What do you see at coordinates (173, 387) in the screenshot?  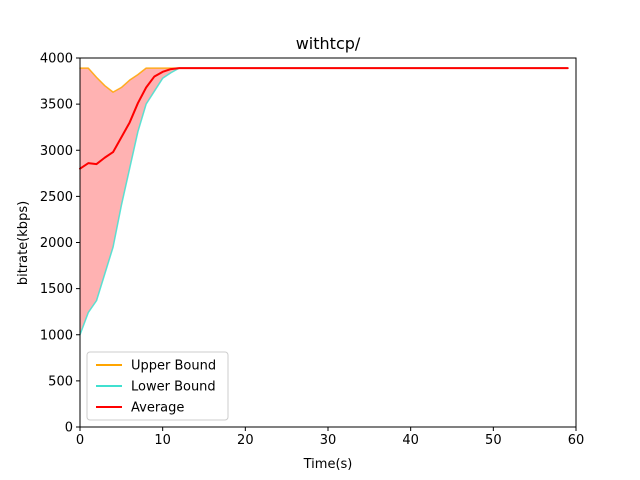 I see `legend-label-lower-bound: Lower Bound` at bounding box center [173, 387].